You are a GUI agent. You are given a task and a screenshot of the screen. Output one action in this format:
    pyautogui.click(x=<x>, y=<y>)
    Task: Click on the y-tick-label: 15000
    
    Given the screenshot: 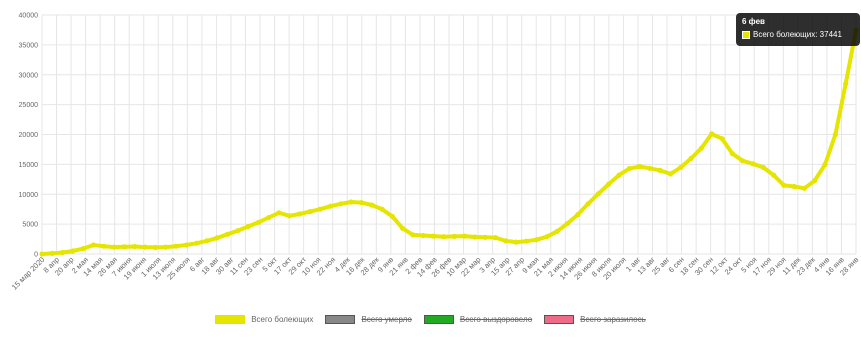 What is the action you would take?
    pyautogui.click(x=29, y=165)
    